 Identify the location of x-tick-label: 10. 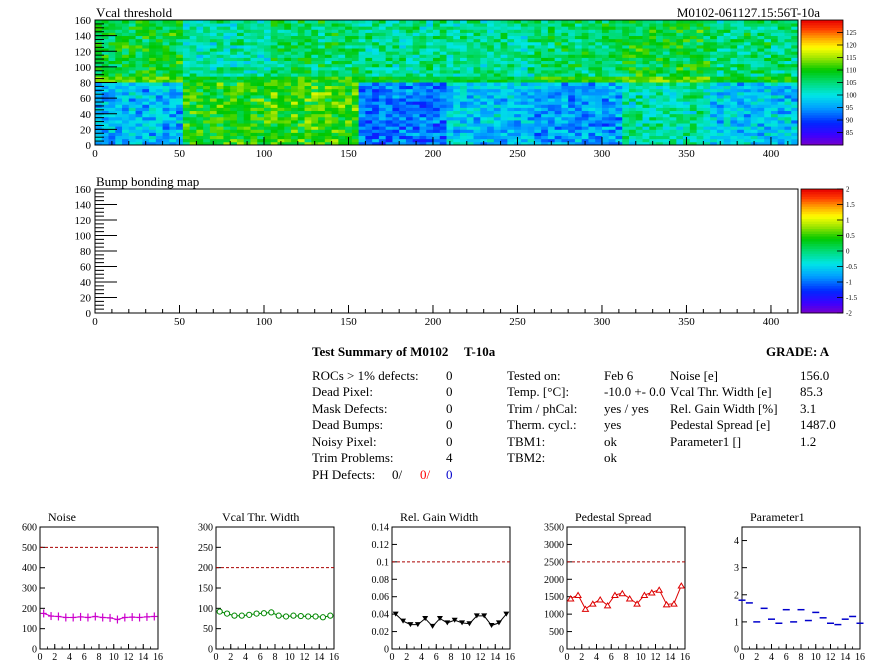
(114, 657).